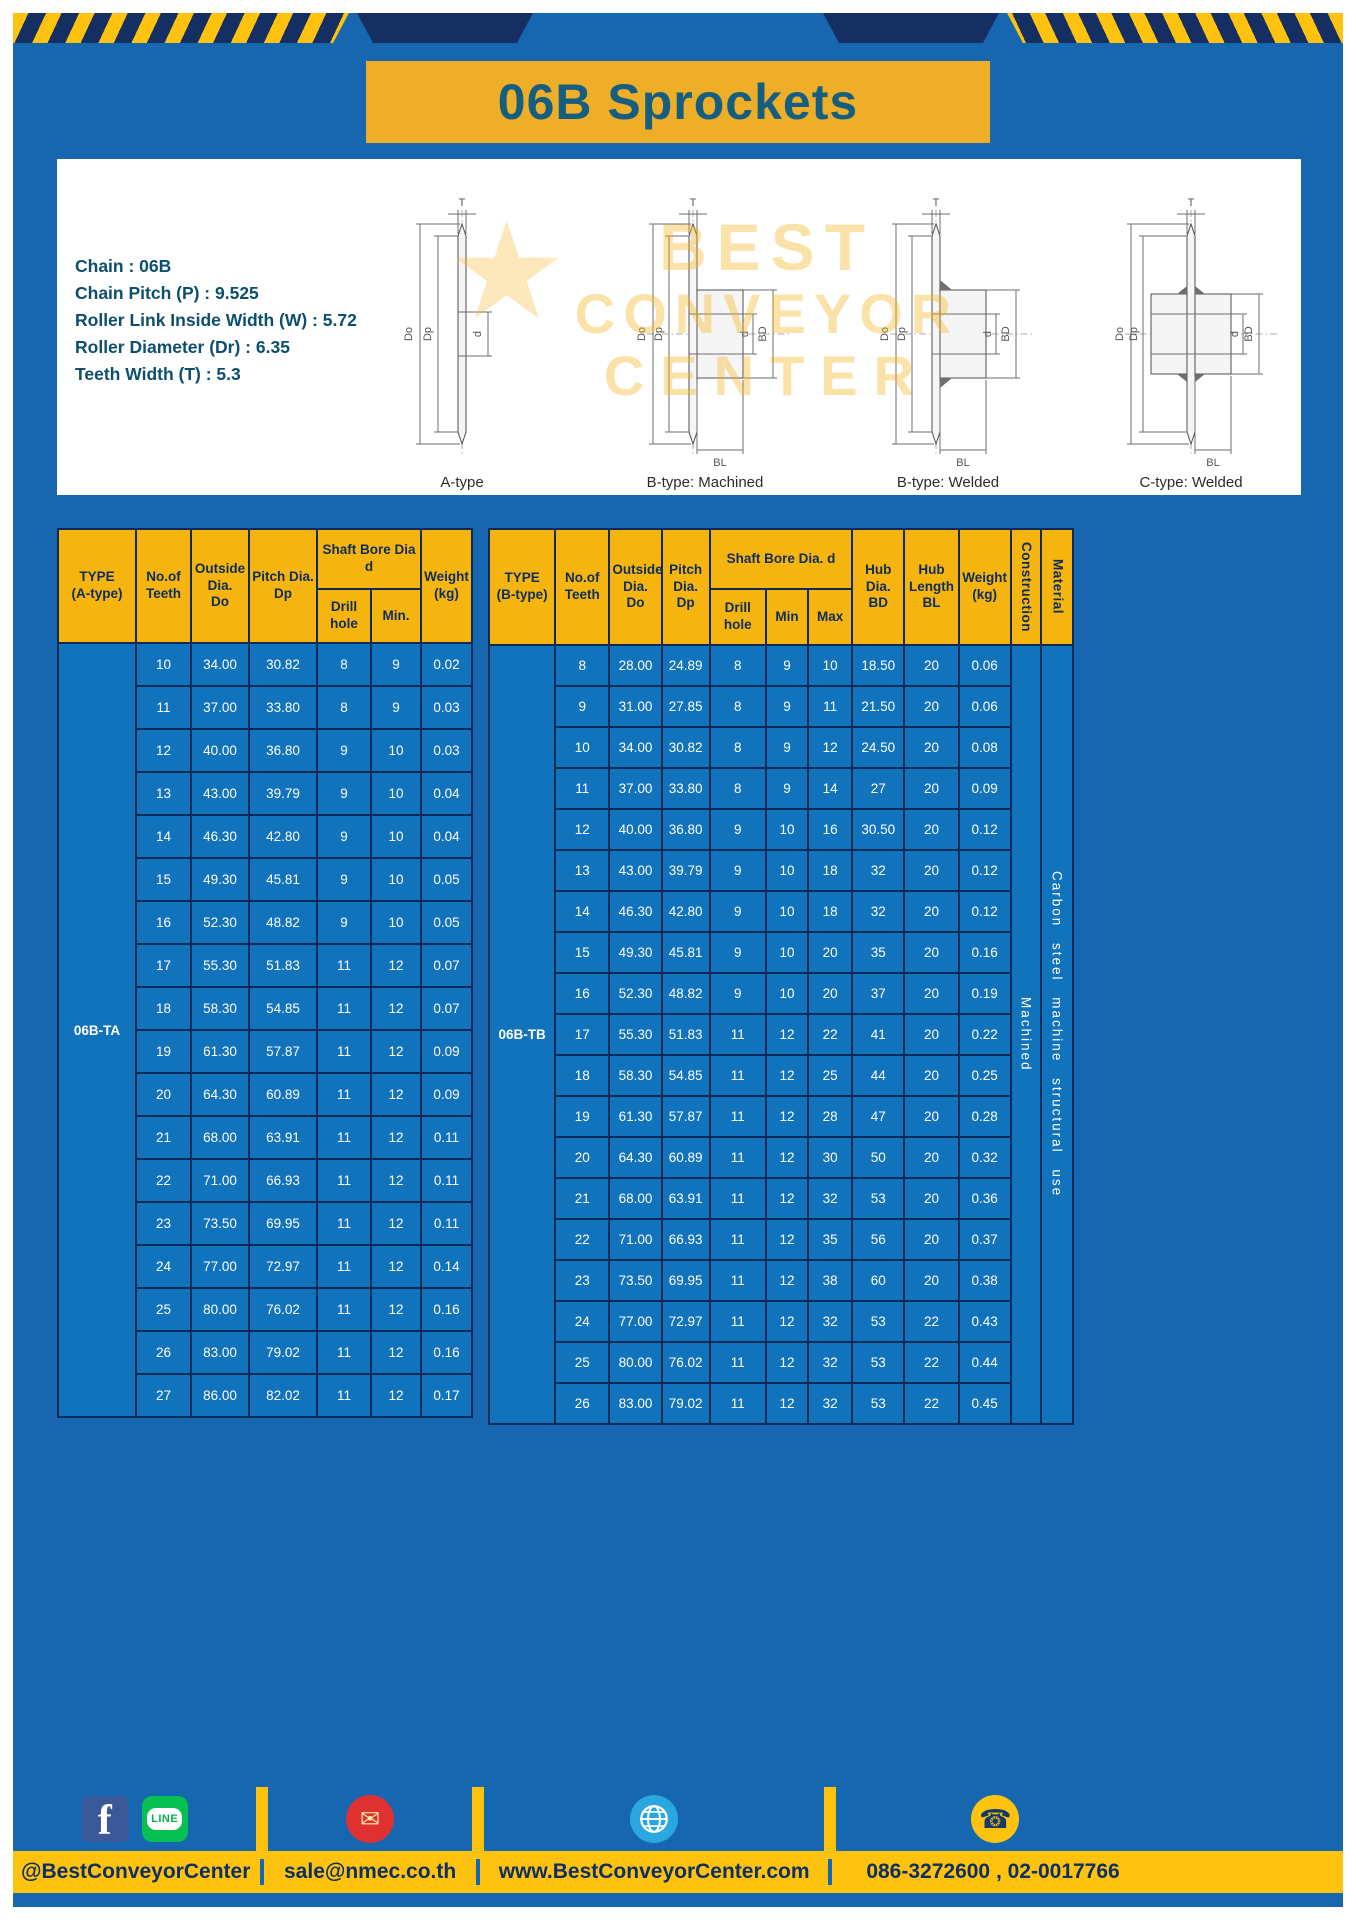  I want to click on cell-outside-dia: 58.30, so click(635, 1075).